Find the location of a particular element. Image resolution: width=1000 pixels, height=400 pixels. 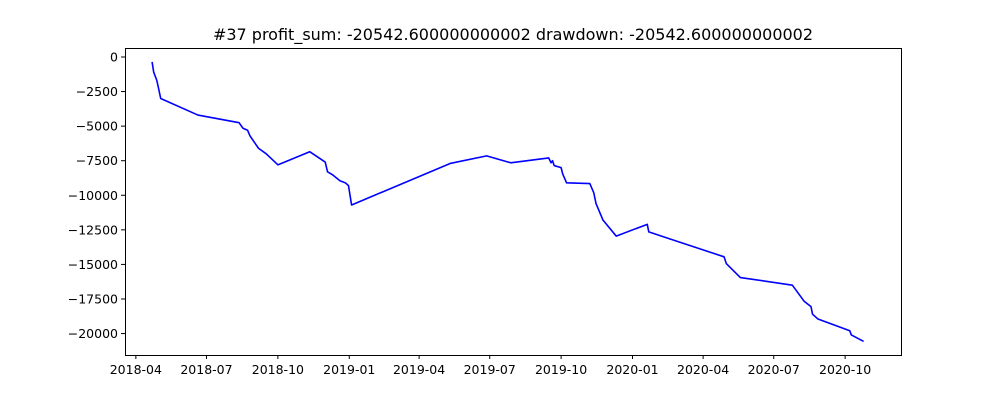

x-tick-label: 2018-10 is located at coordinates (278, 369).